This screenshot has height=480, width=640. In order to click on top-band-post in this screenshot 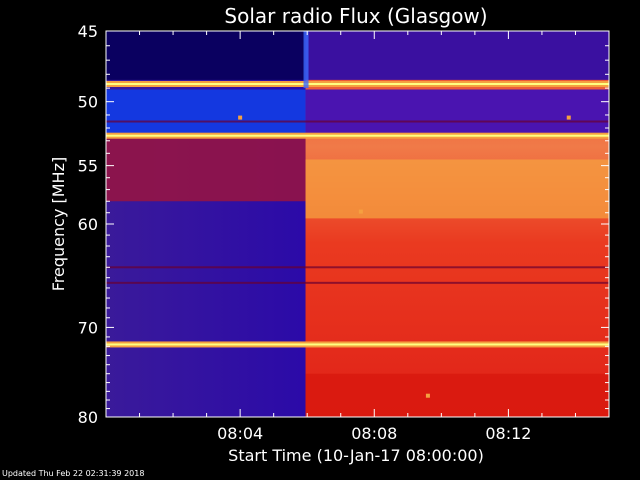, I will do `click(457, 55)`.